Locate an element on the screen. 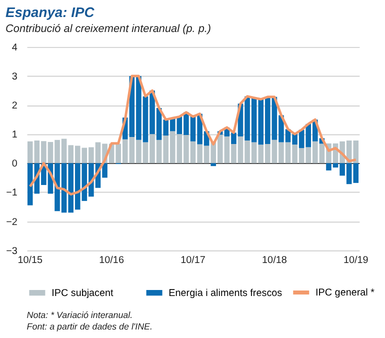  x-tick-label: 10/18 is located at coordinates (275, 260).